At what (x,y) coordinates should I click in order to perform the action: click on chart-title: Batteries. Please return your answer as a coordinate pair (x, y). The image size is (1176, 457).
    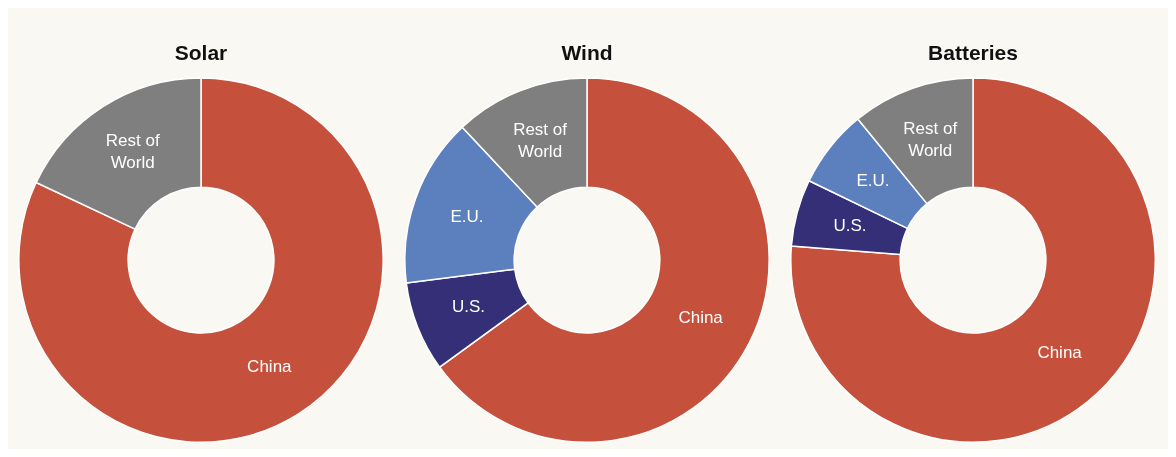
    Looking at the image, I should click on (973, 53).